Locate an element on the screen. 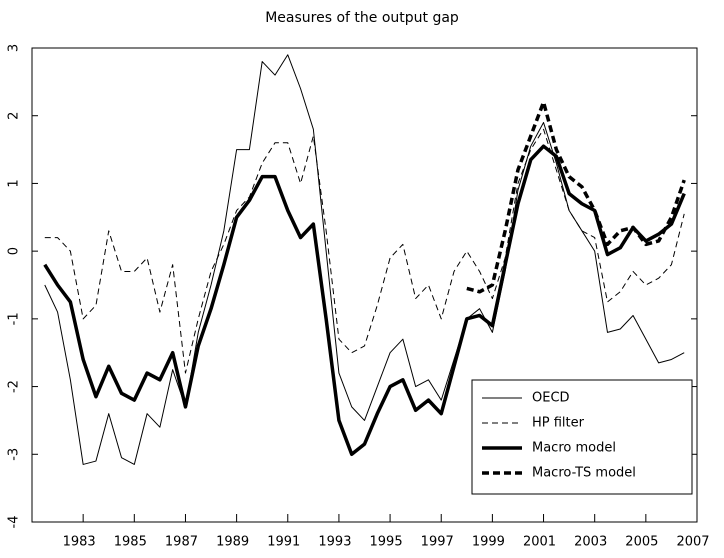 The image size is (724, 558). x-tick-label: 2003 is located at coordinates (590, 542).